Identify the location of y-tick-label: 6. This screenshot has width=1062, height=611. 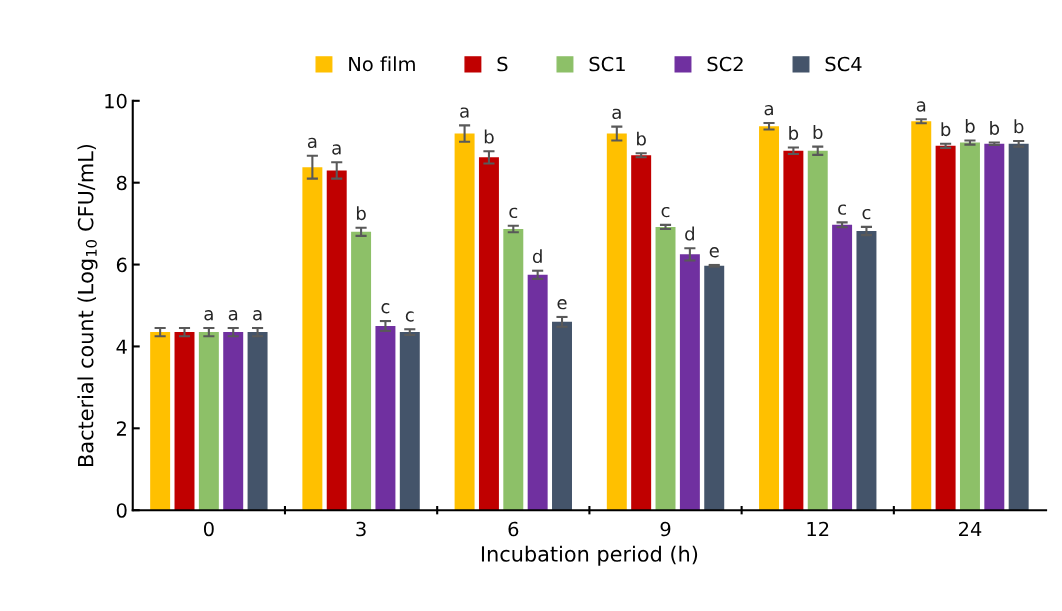
(121, 265).